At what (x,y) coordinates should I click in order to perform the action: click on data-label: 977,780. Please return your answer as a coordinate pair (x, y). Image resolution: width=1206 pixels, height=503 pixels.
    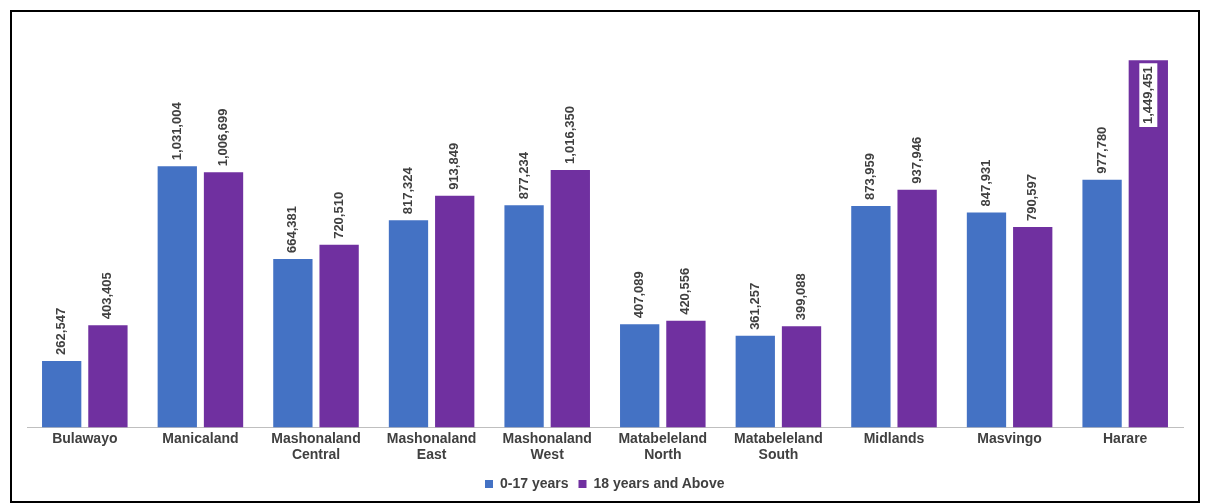
    Looking at the image, I should click on (1101, 150).